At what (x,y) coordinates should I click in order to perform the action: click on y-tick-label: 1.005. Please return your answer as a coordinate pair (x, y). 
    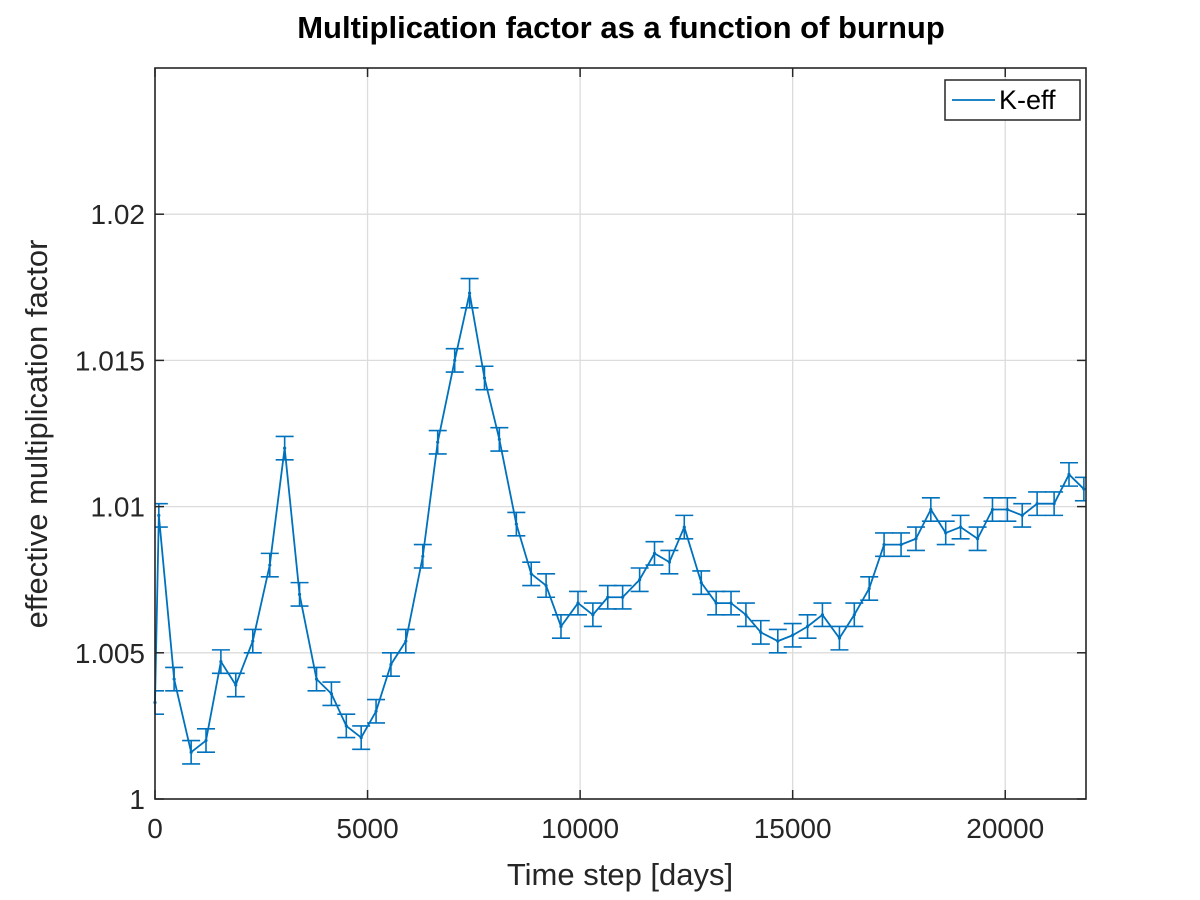
    Looking at the image, I should click on (110, 653).